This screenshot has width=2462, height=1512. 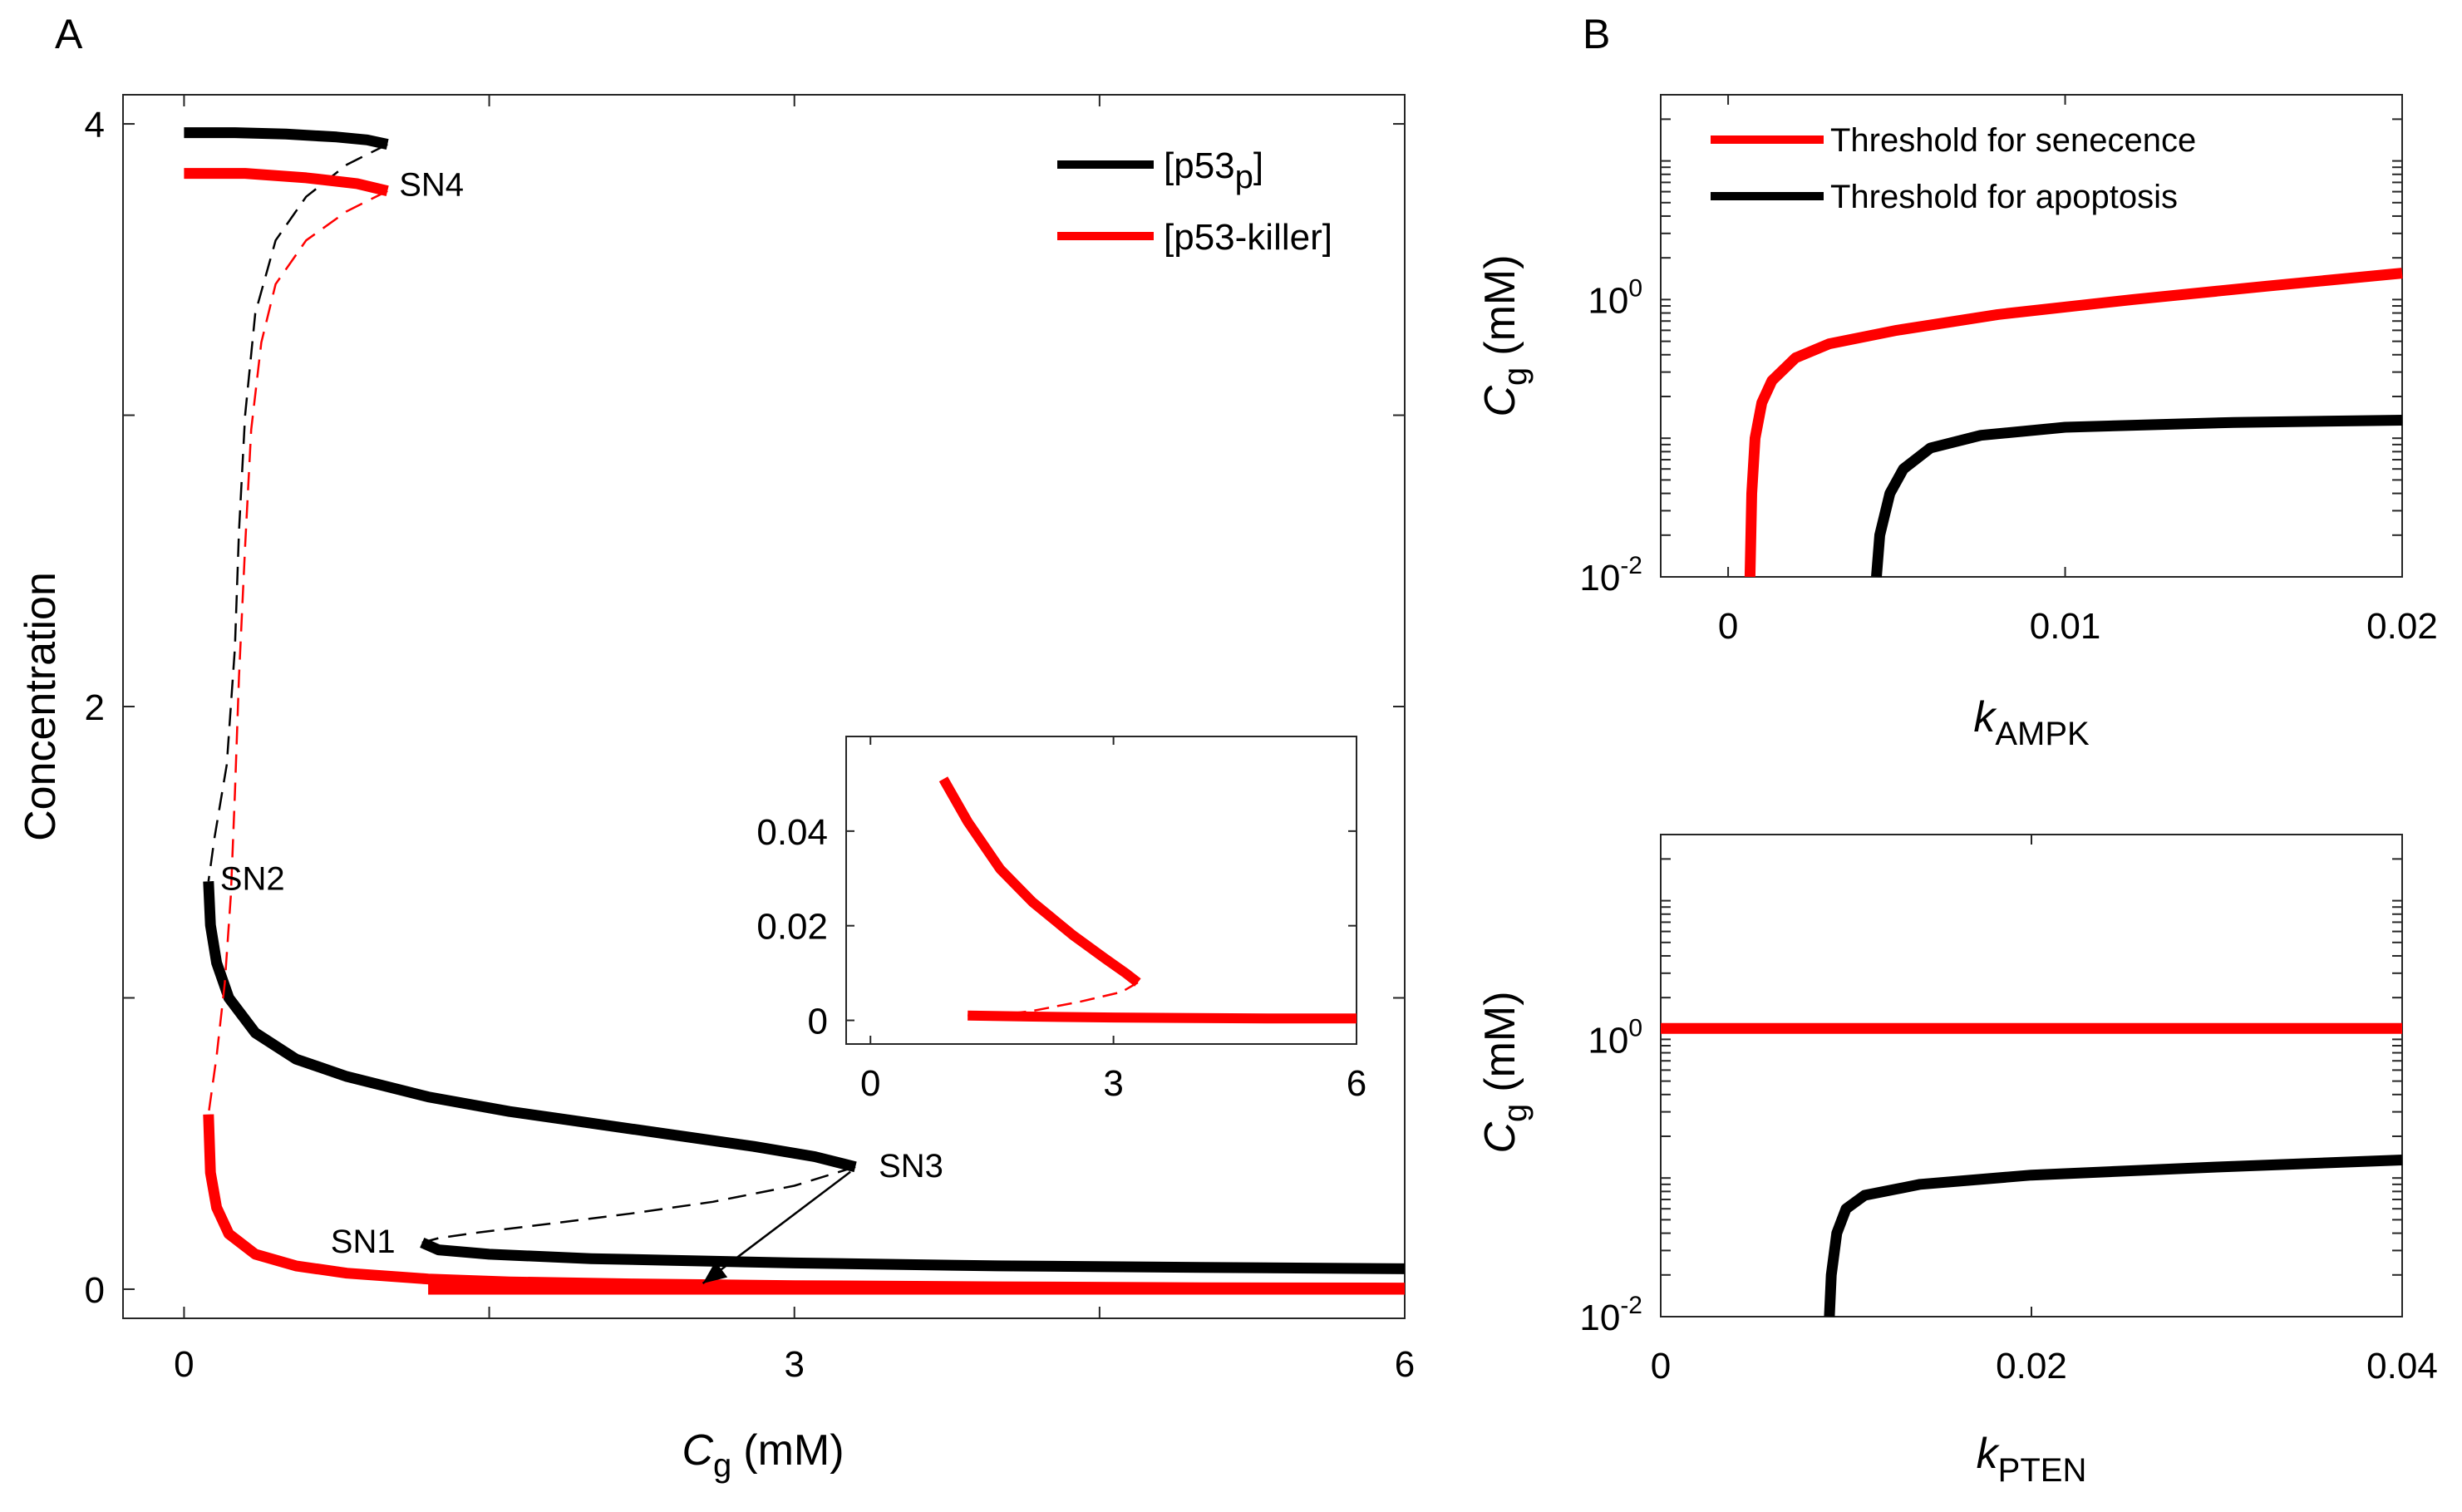 I want to click on arrow-head, so click(x=715, y=1272).